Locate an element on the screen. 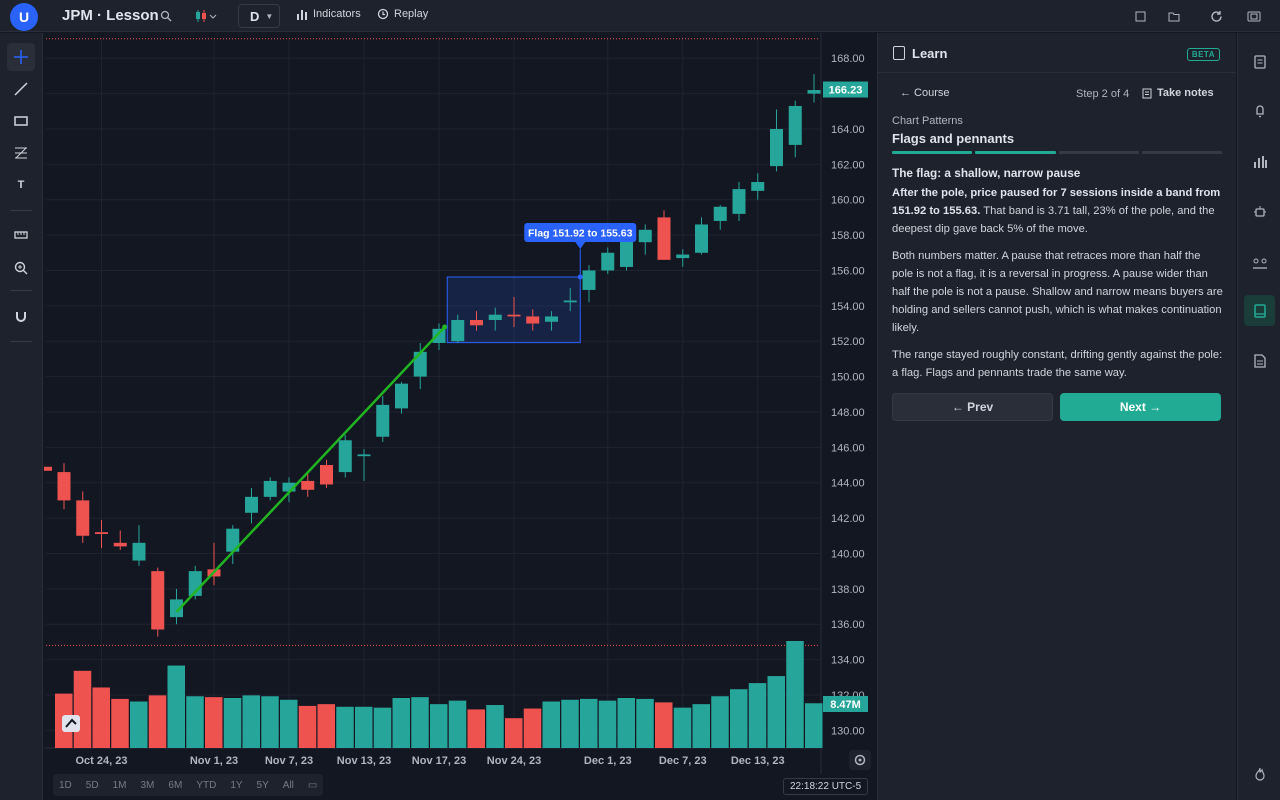 The width and height of the screenshot is (1280, 800). price-tick-label: 146.00 is located at coordinates (848, 448).